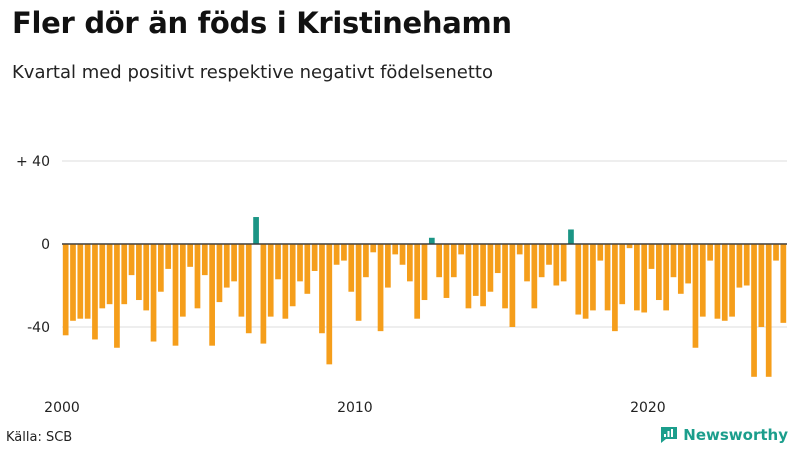  I want to click on y-tick-label: -40, so click(38, 328).